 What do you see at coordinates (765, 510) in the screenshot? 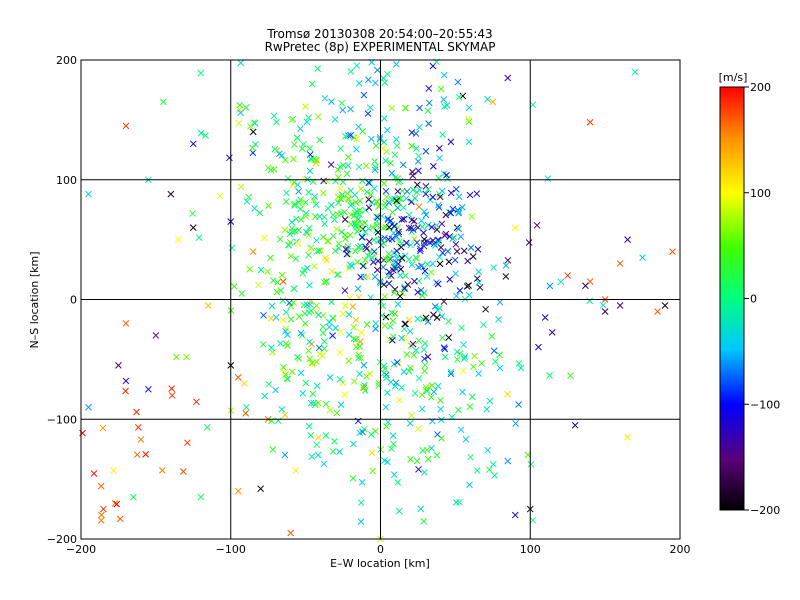
I see `colorbar-tick-label: −200` at bounding box center [765, 510].